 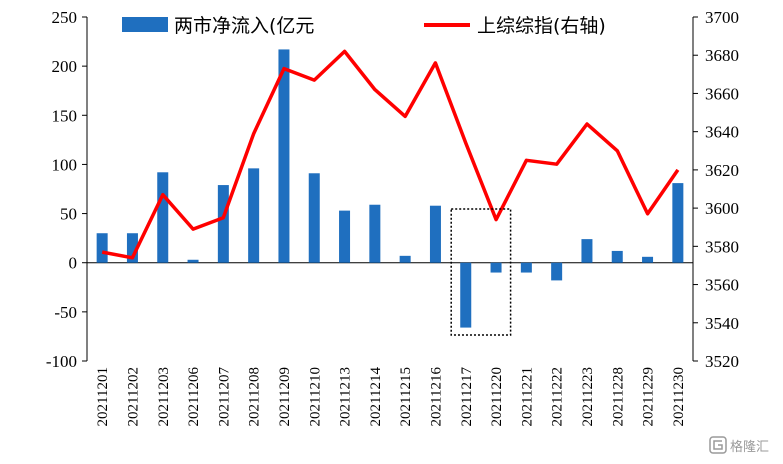 What do you see at coordinates (285, 396) in the screenshot?
I see `x-tick-label: 20211209` at bounding box center [285, 396].